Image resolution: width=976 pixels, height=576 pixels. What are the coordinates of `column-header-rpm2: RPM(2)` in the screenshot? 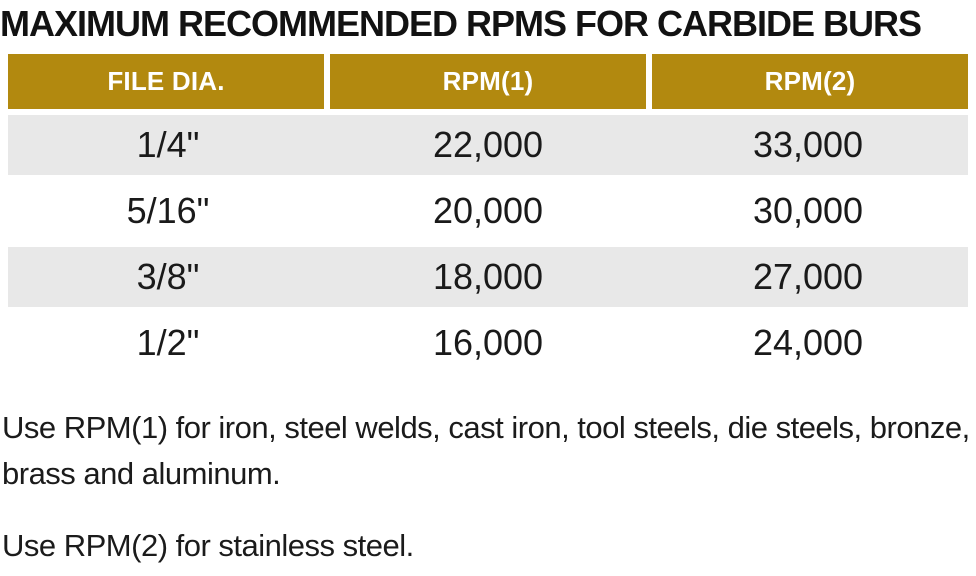 It's located at (810, 81).